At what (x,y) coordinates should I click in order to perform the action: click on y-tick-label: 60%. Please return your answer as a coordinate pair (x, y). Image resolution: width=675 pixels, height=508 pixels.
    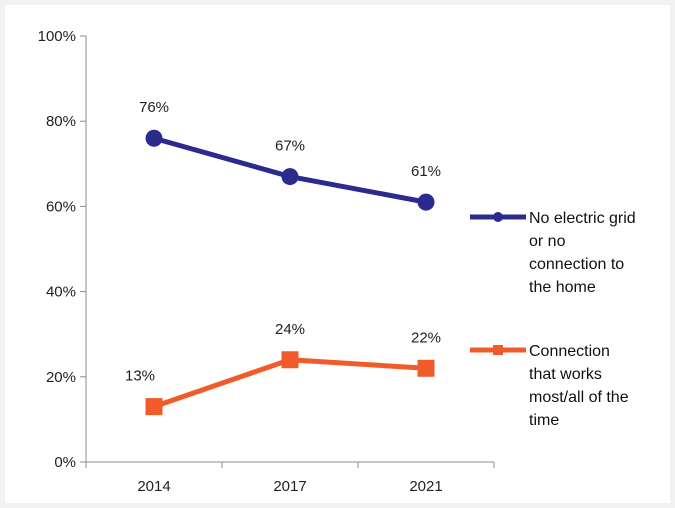
    Looking at the image, I should click on (61, 206).